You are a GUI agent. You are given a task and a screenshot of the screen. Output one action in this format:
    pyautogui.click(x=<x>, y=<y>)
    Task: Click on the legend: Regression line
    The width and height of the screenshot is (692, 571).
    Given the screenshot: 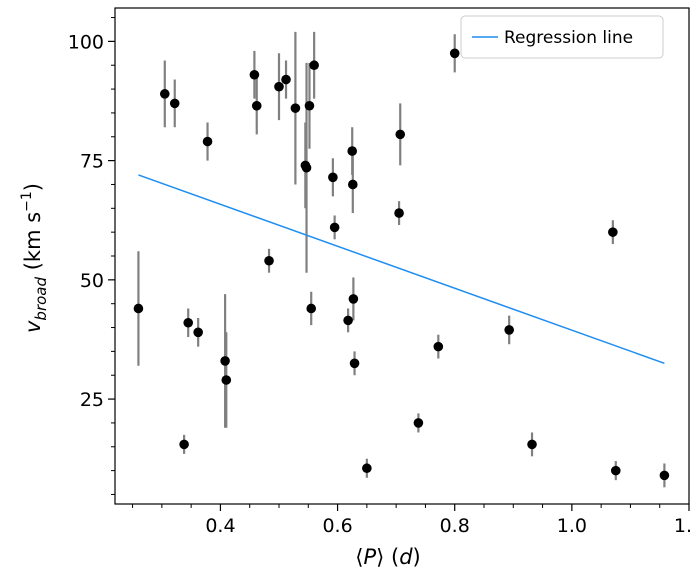 What is the action you would take?
    pyautogui.click(x=562, y=37)
    